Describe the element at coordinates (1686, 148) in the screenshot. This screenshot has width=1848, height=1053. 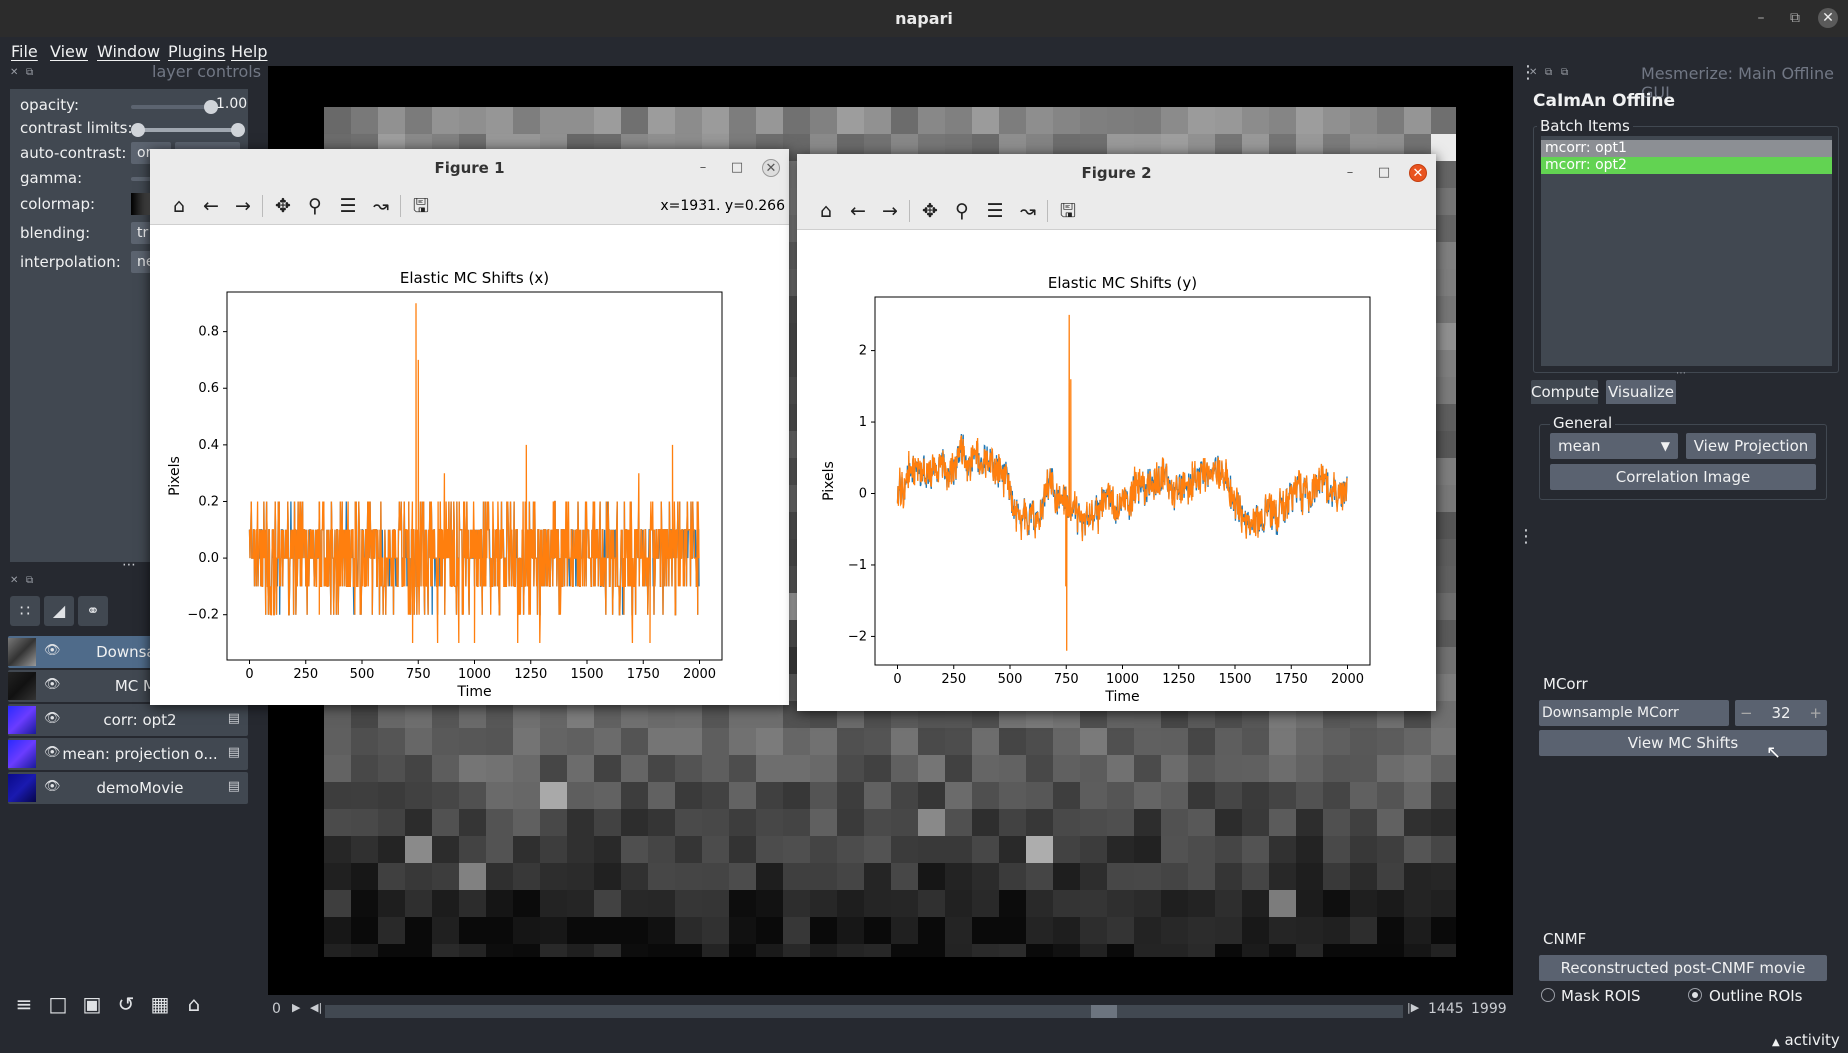
I see `batch-item: mcorr: opt1` at that location.